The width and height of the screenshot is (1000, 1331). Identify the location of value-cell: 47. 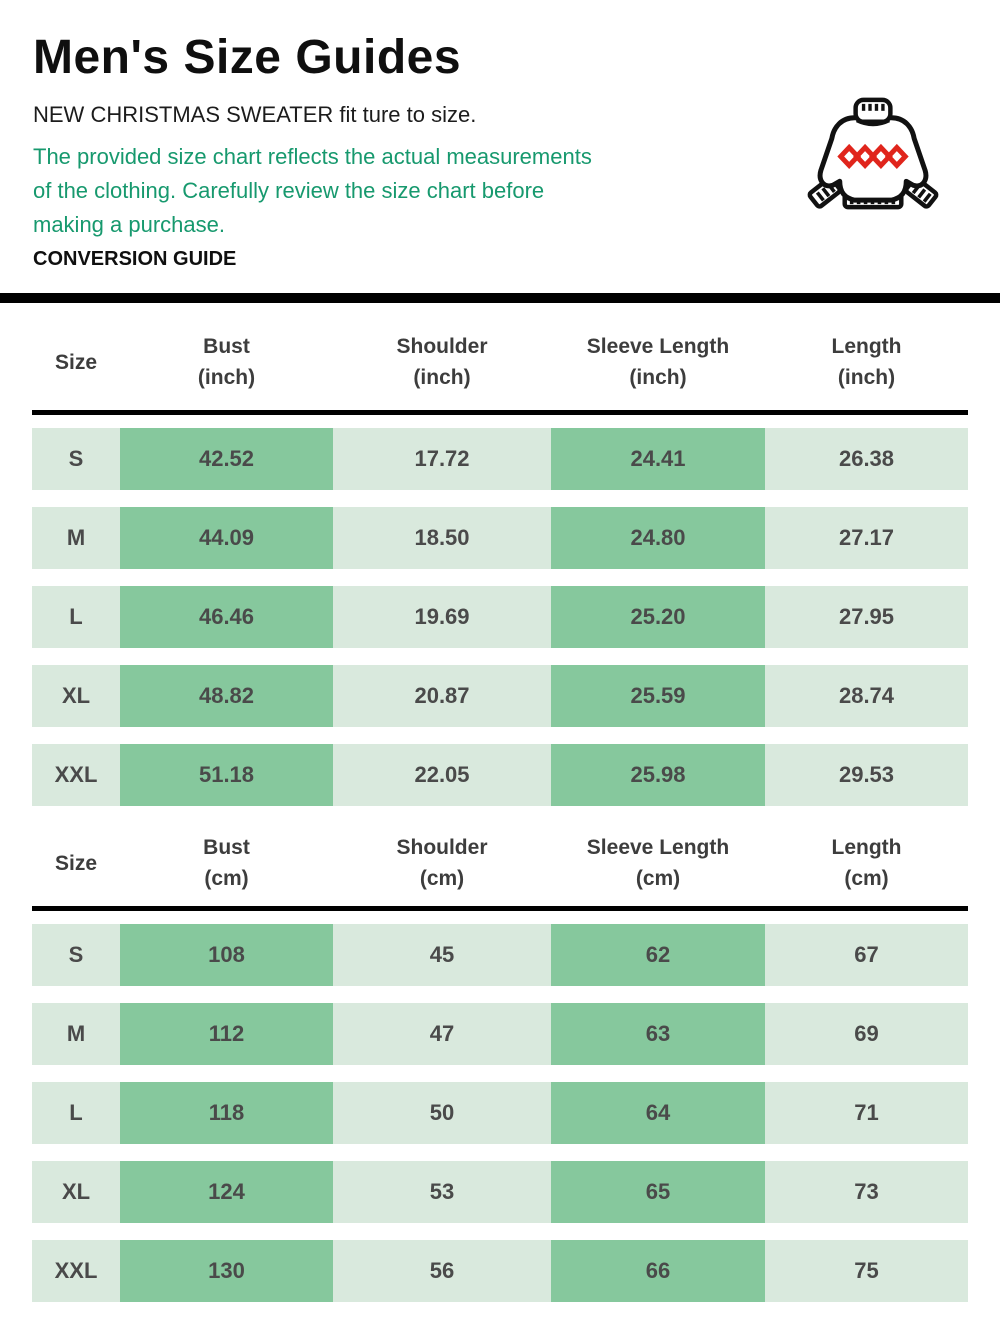
(442, 1034).